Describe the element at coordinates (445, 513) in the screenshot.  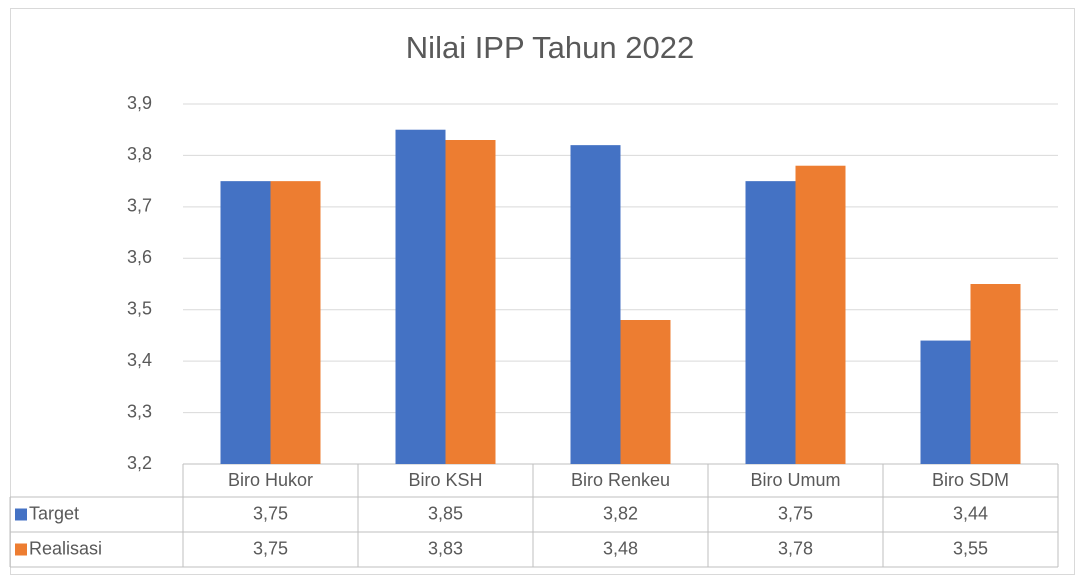
I see `table-value: 3,85` at that location.